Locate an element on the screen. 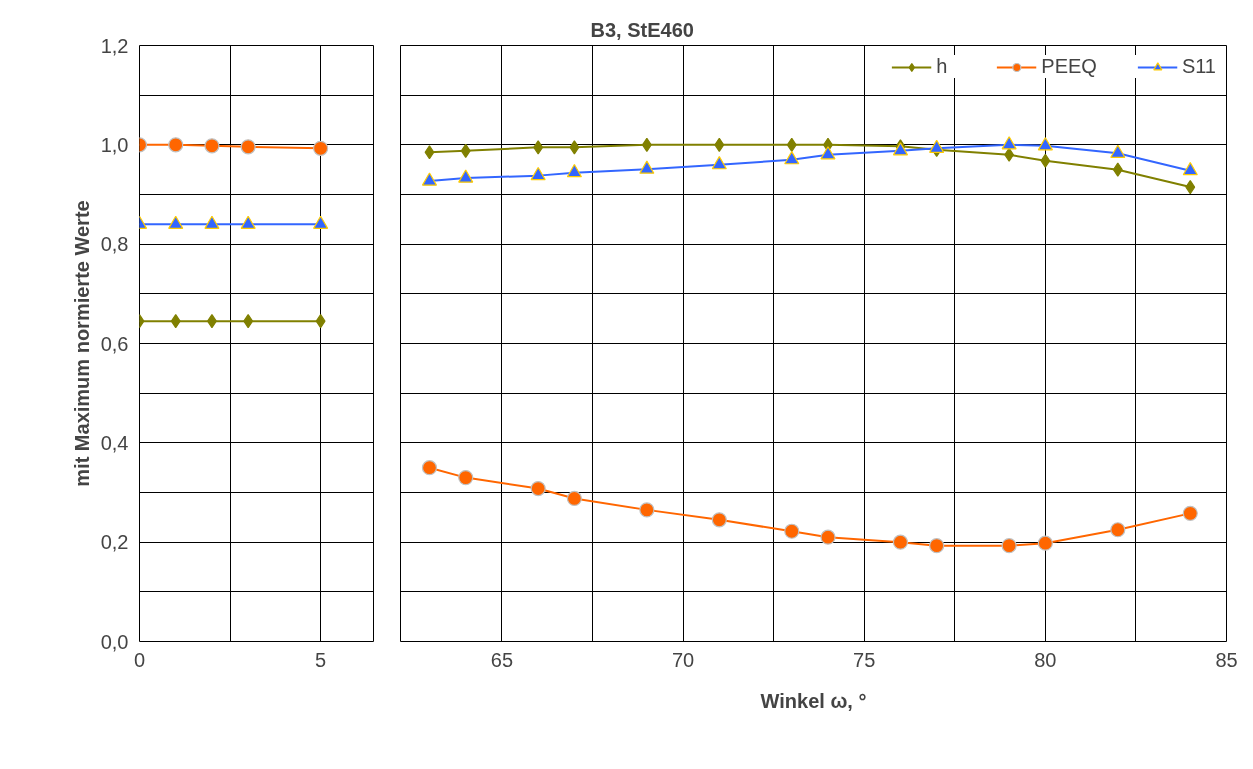 The width and height of the screenshot is (1253, 769). y-tick-label: 1,0 is located at coordinates (114, 144).